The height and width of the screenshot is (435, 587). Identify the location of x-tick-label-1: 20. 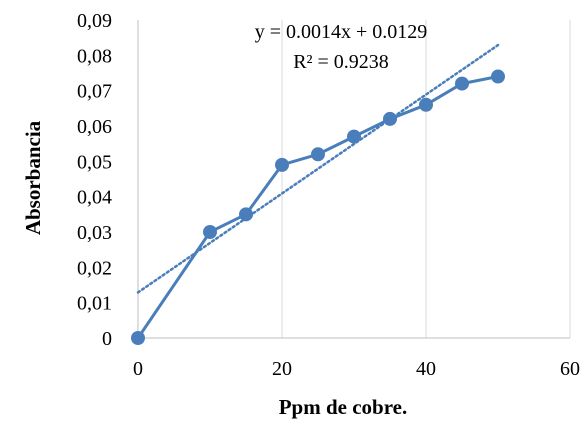
(282, 369).